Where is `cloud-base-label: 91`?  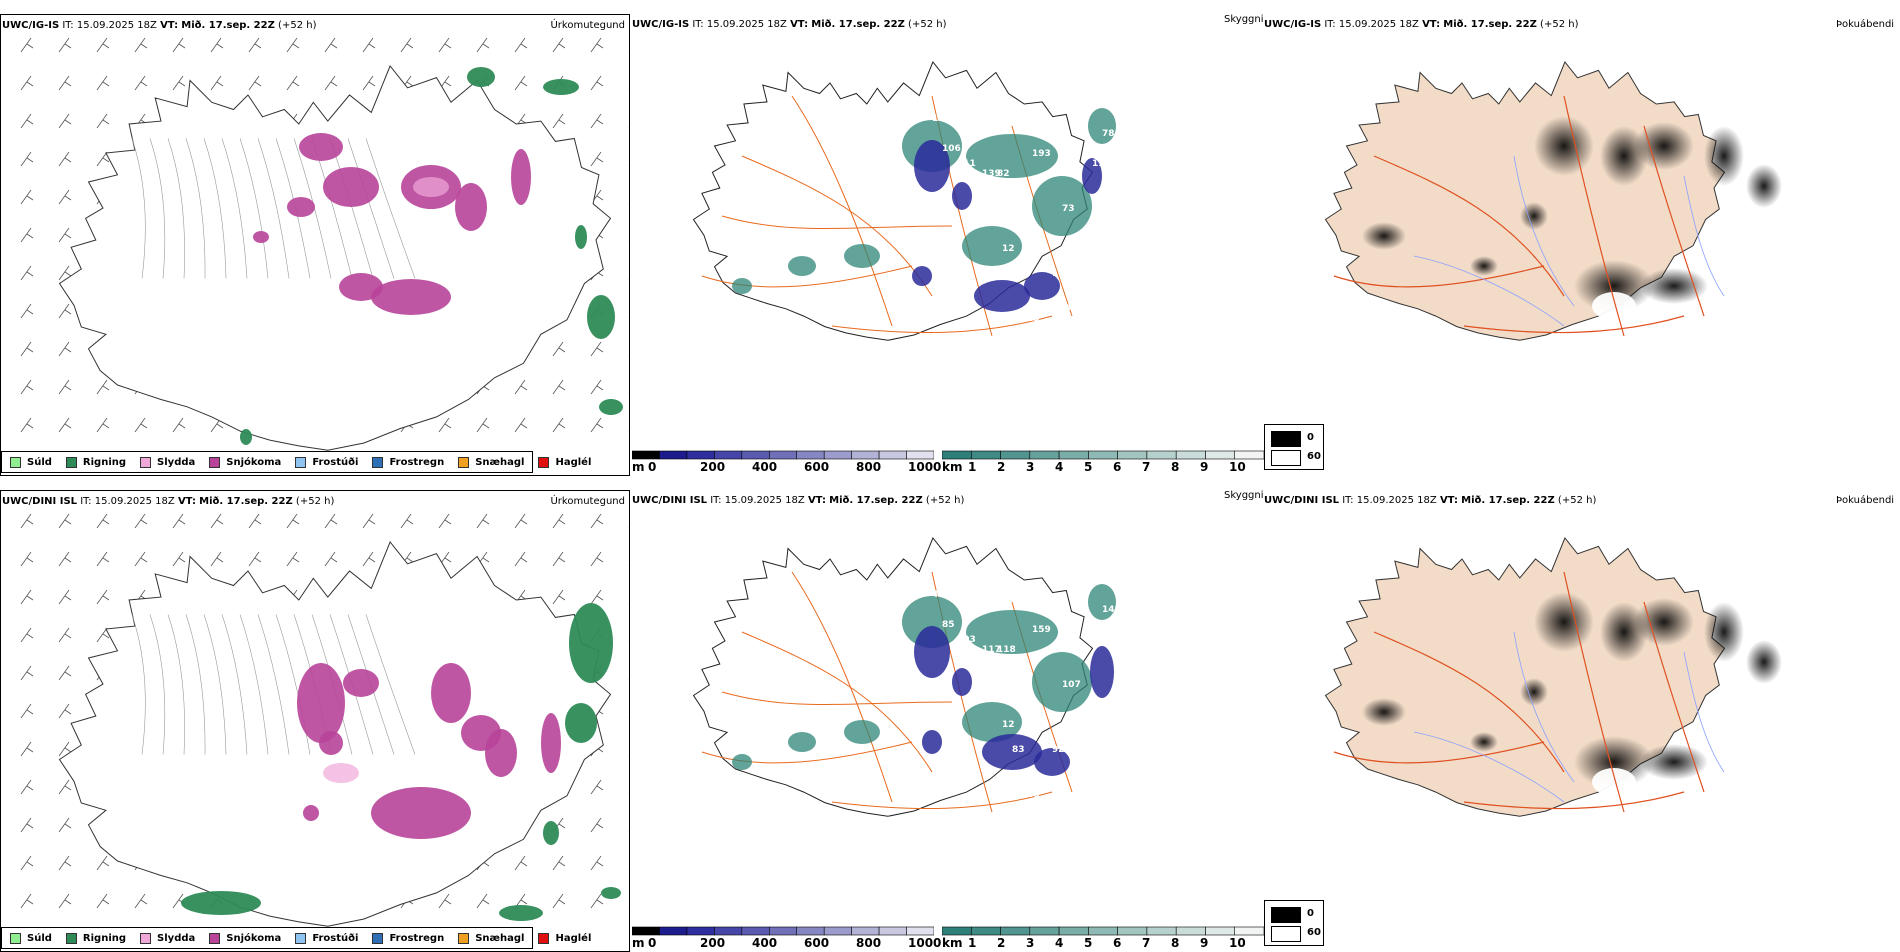
cloud-base-label: 91 is located at coordinates (1093, 750).